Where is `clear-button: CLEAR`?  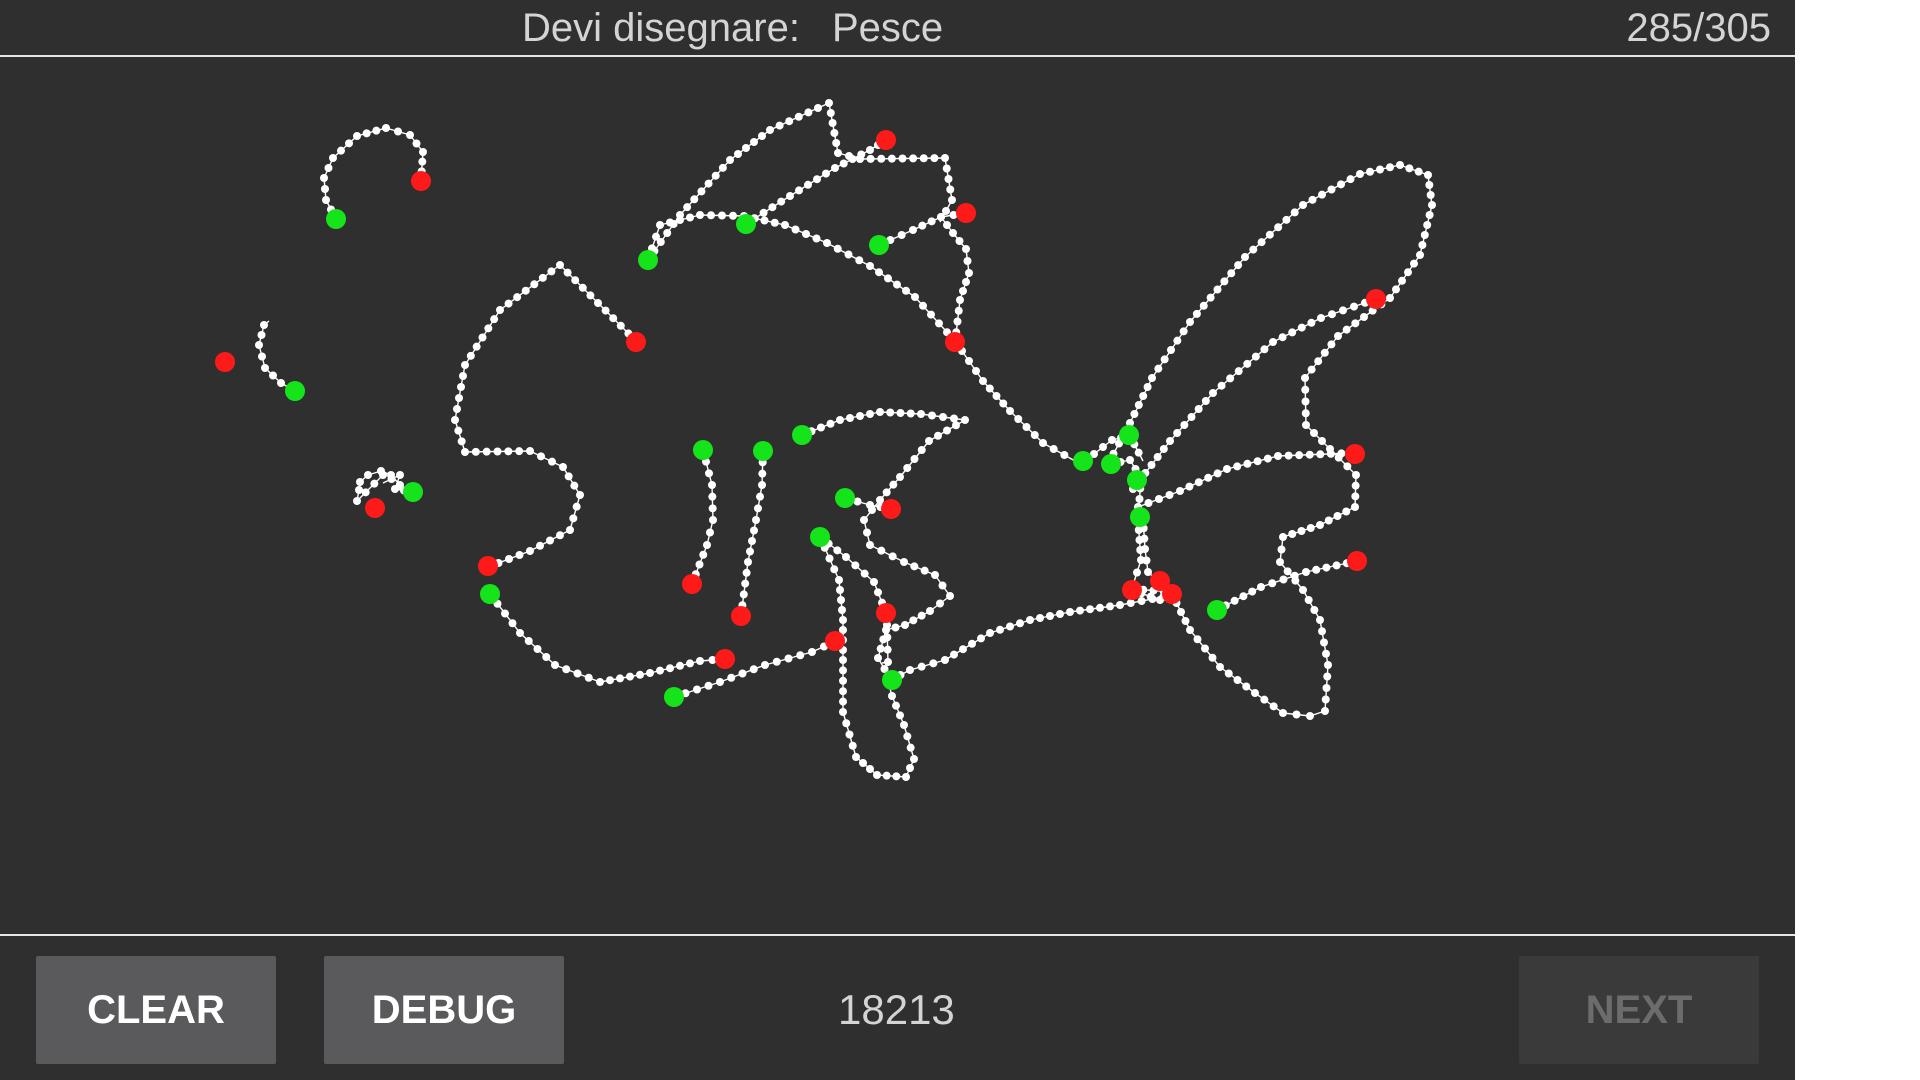
clear-button: CLEAR is located at coordinates (156, 1010).